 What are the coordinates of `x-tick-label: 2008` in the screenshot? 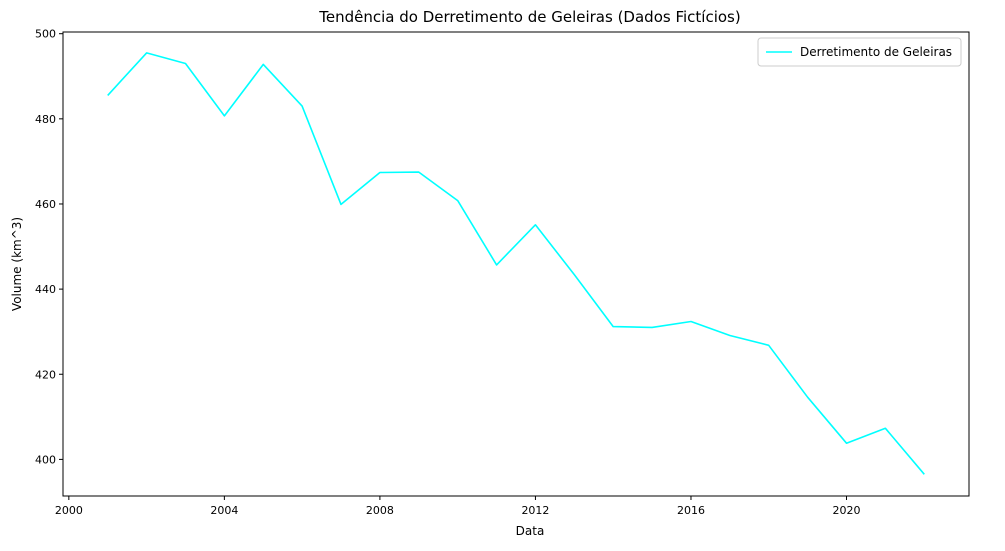 It's located at (380, 510).